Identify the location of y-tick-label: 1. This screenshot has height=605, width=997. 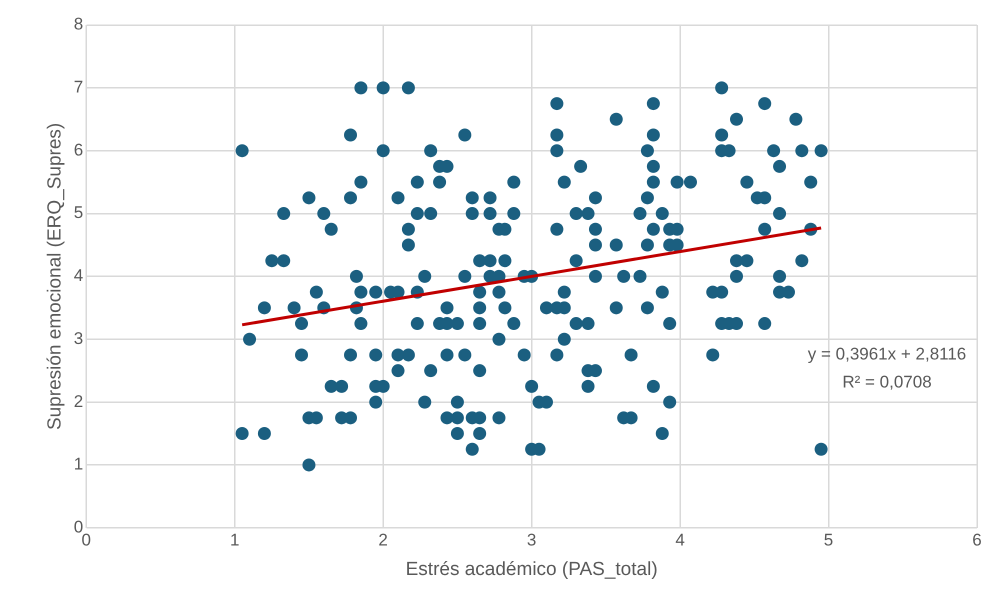
(79, 464).